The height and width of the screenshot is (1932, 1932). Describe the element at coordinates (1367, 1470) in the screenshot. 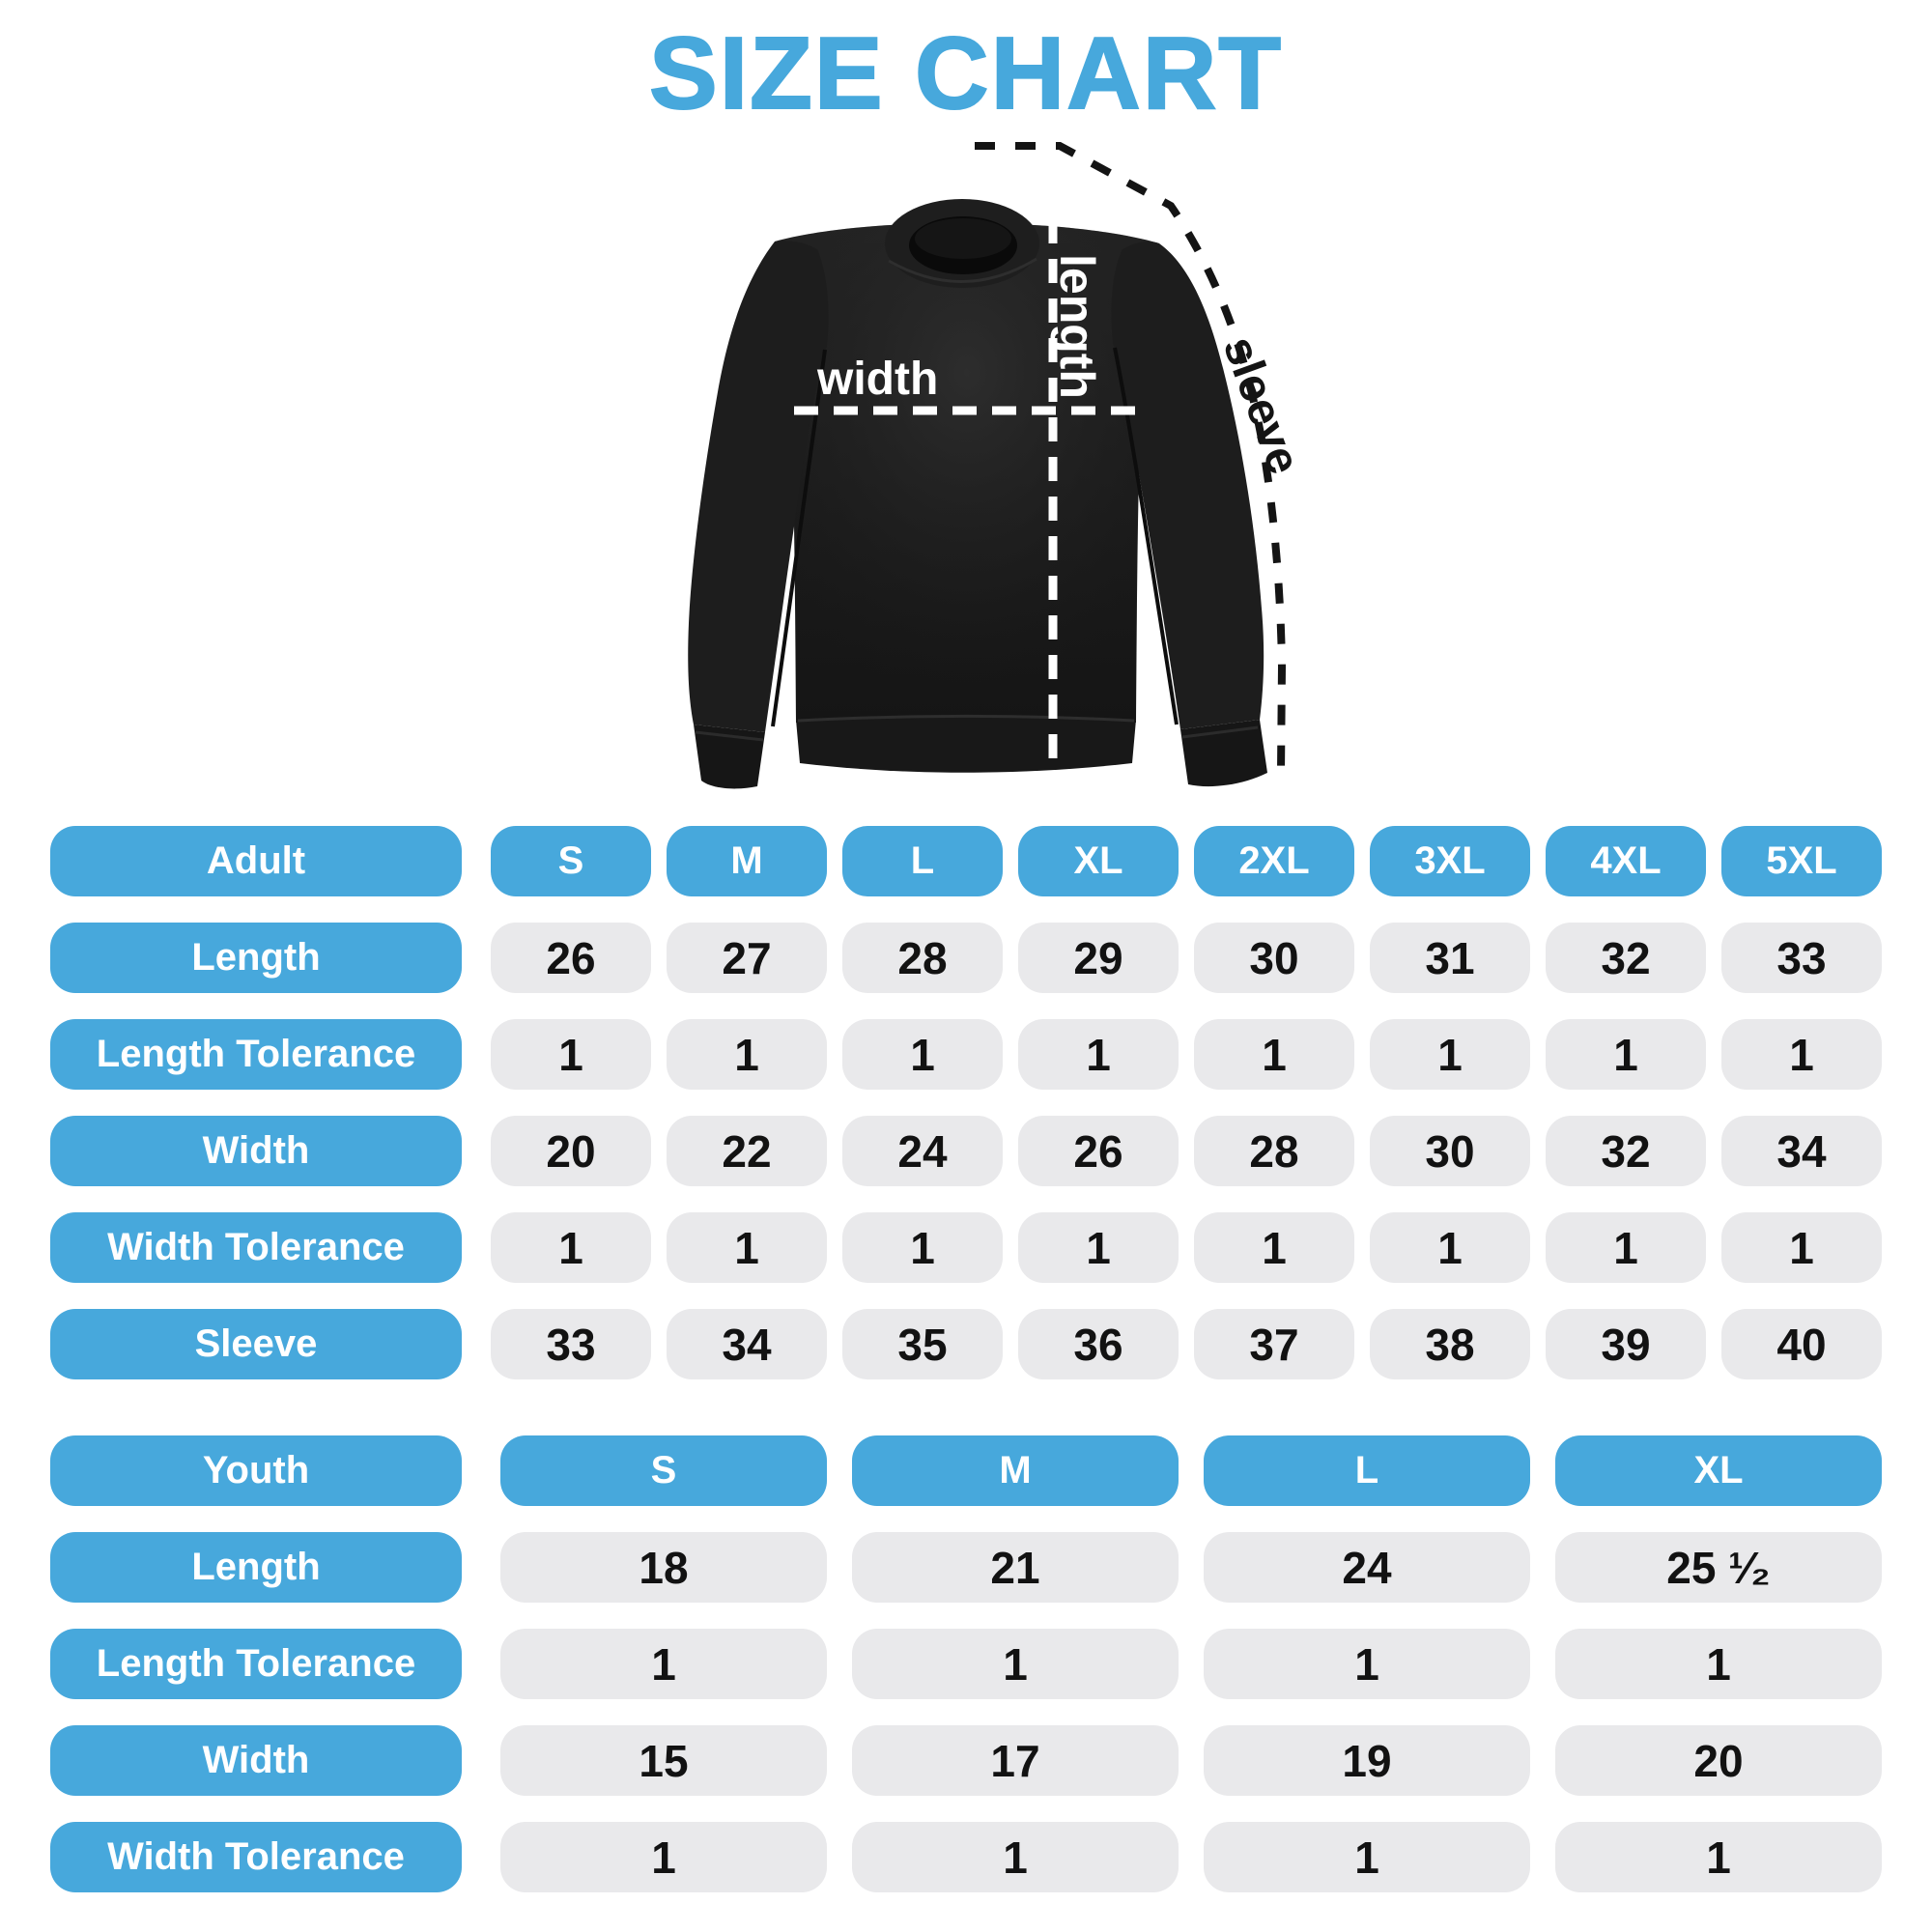

I see `youth-size-header-l: L` at that location.